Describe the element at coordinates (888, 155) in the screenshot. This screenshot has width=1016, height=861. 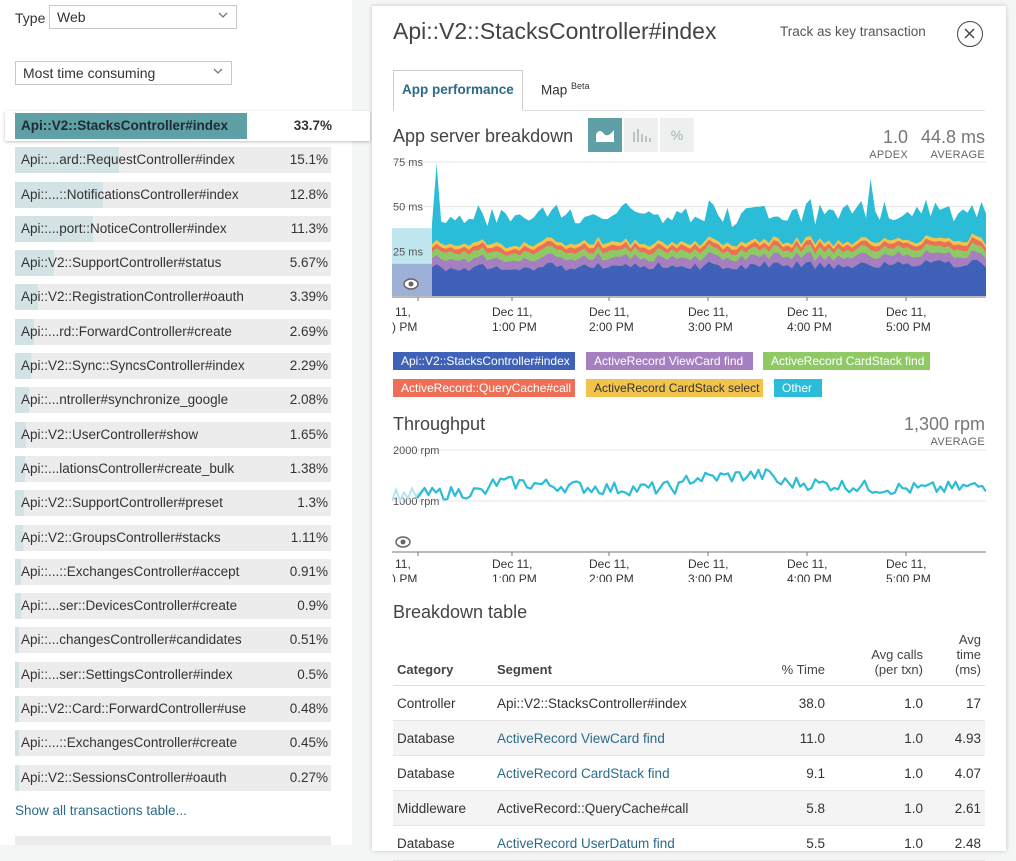
I see `apdex-label: APDEX` at that location.